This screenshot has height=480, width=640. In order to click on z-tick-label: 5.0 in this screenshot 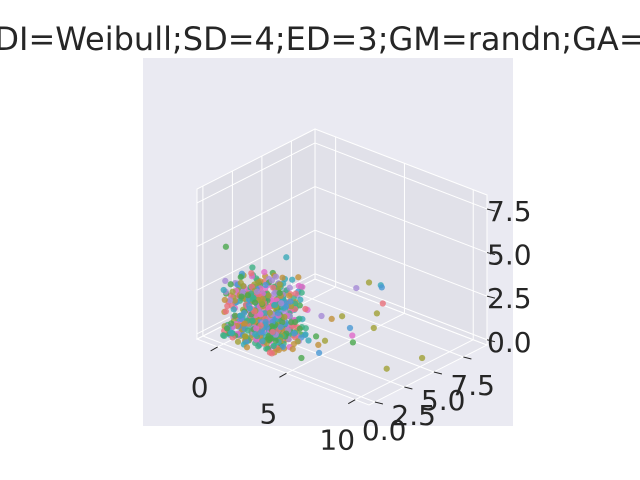, I will do `click(509, 255)`.